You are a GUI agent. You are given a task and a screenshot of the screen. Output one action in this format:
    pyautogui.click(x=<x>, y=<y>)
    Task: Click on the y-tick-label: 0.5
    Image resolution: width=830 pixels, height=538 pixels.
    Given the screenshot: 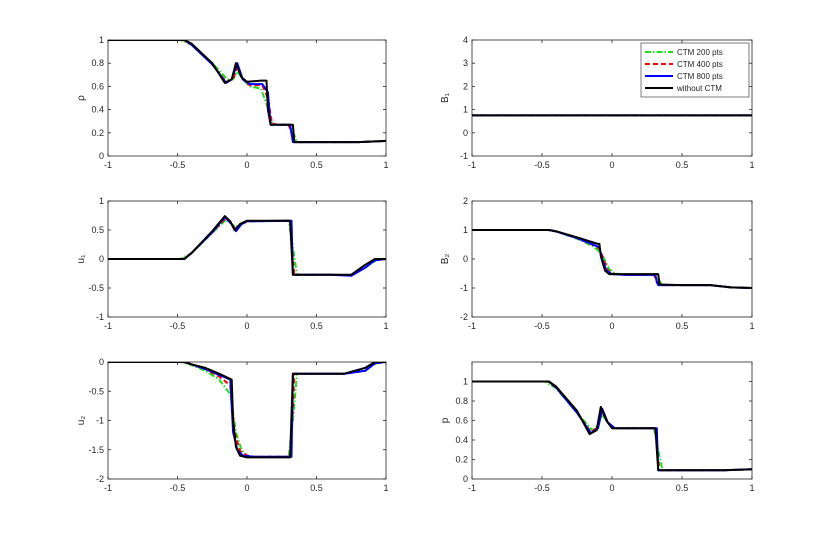 What is the action you would take?
    pyautogui.click(x=97, y=230)
    